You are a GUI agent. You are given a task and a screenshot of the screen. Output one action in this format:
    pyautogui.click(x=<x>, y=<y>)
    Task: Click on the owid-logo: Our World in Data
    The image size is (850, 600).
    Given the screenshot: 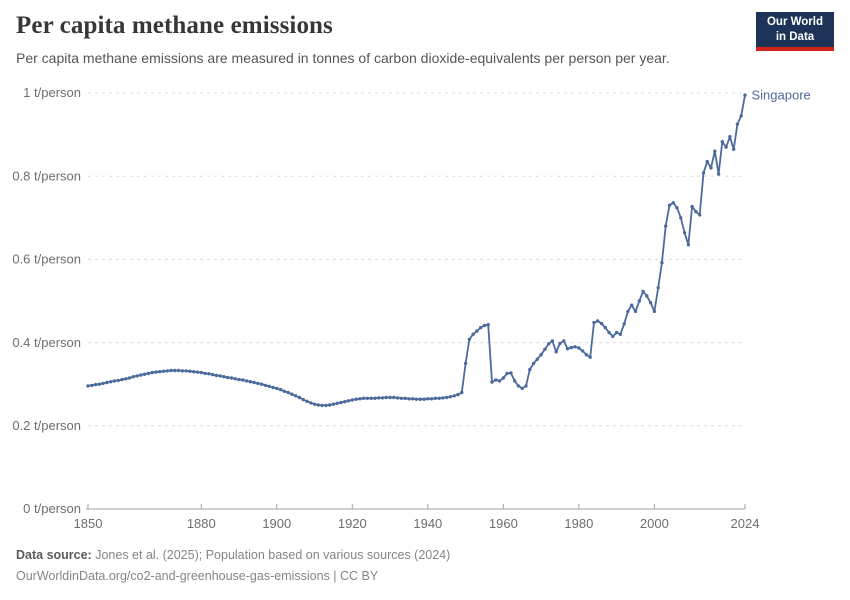 What is the action you would take?
    pyautogui.click(x=795, y=31)
    